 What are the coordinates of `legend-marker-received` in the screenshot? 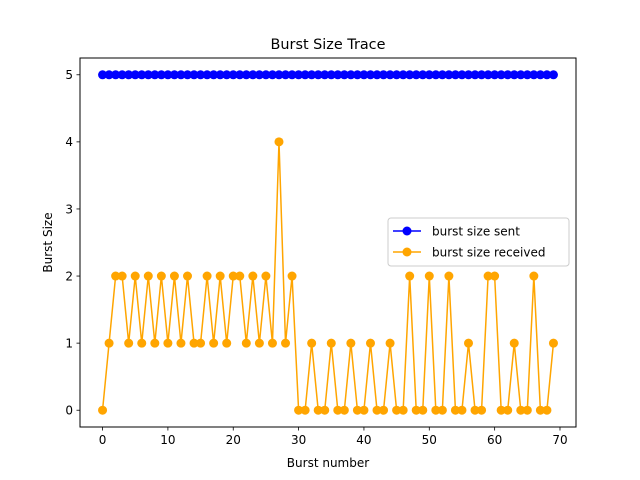 It's located at (407, 252).